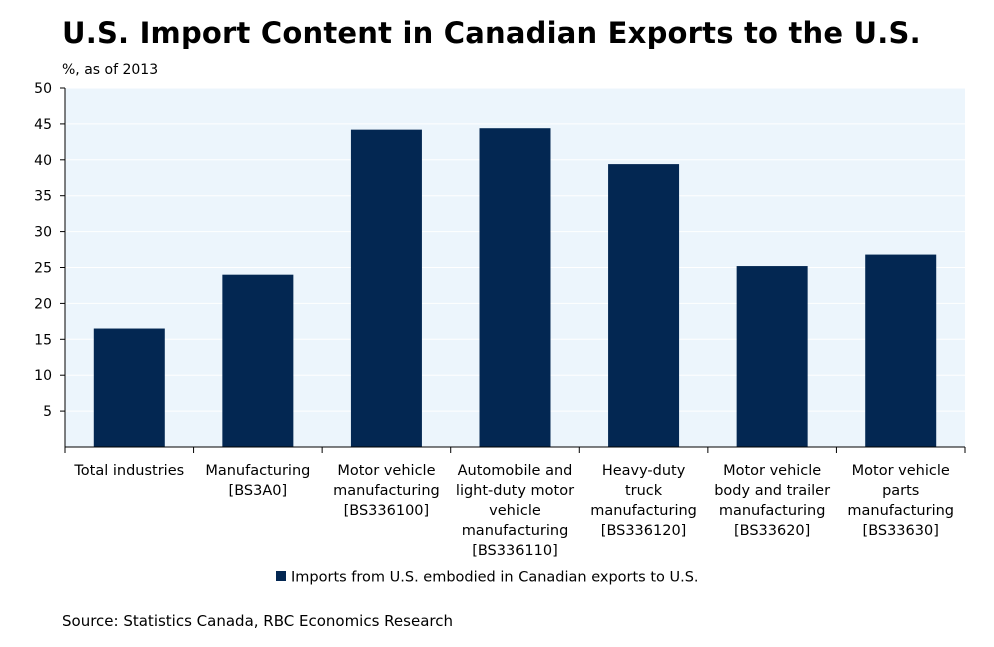 The width and height of the screenshot is (994, 647). What do you see at coordinates (47, 412) in the screenshot?
I see `y-tick-label: 5` at bounding box center [47, 412].